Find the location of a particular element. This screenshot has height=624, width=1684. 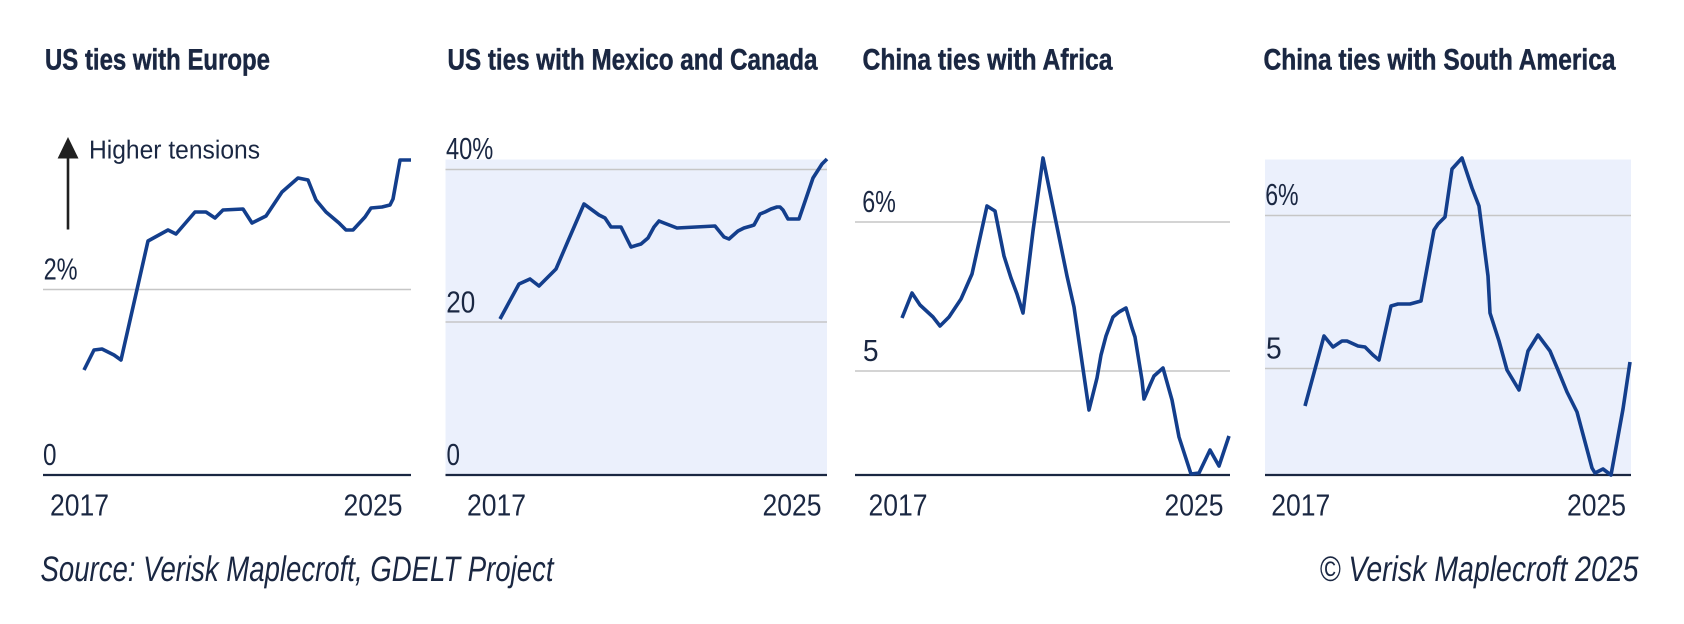

svg-text: Higher tensions is located at coordinates (174, 150).